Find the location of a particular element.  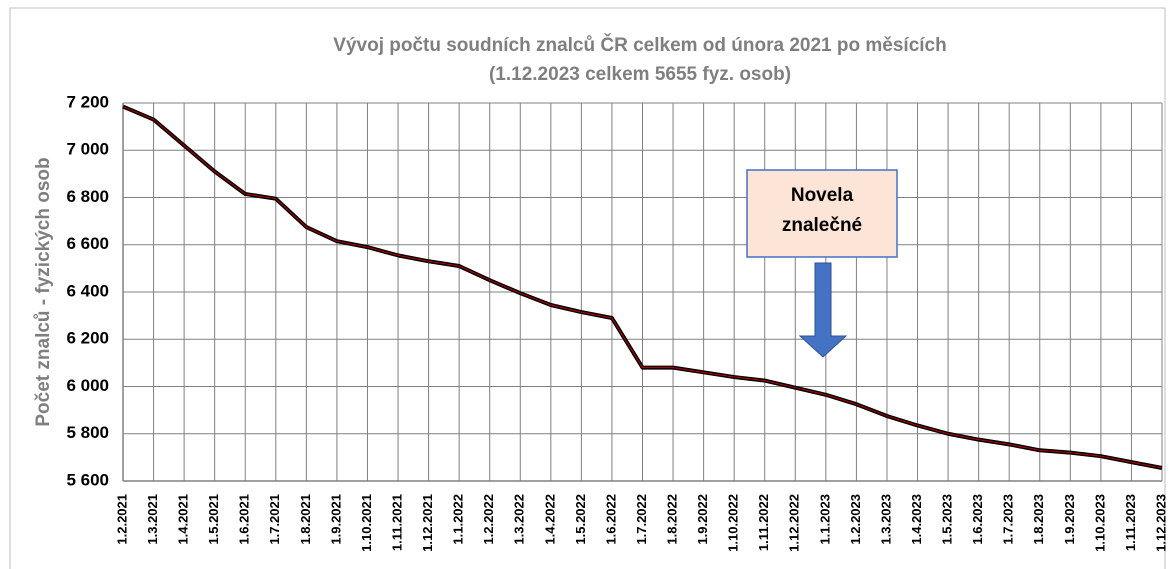

x-tick-label: 1.3.2023 is located at coordinates (885, 519).